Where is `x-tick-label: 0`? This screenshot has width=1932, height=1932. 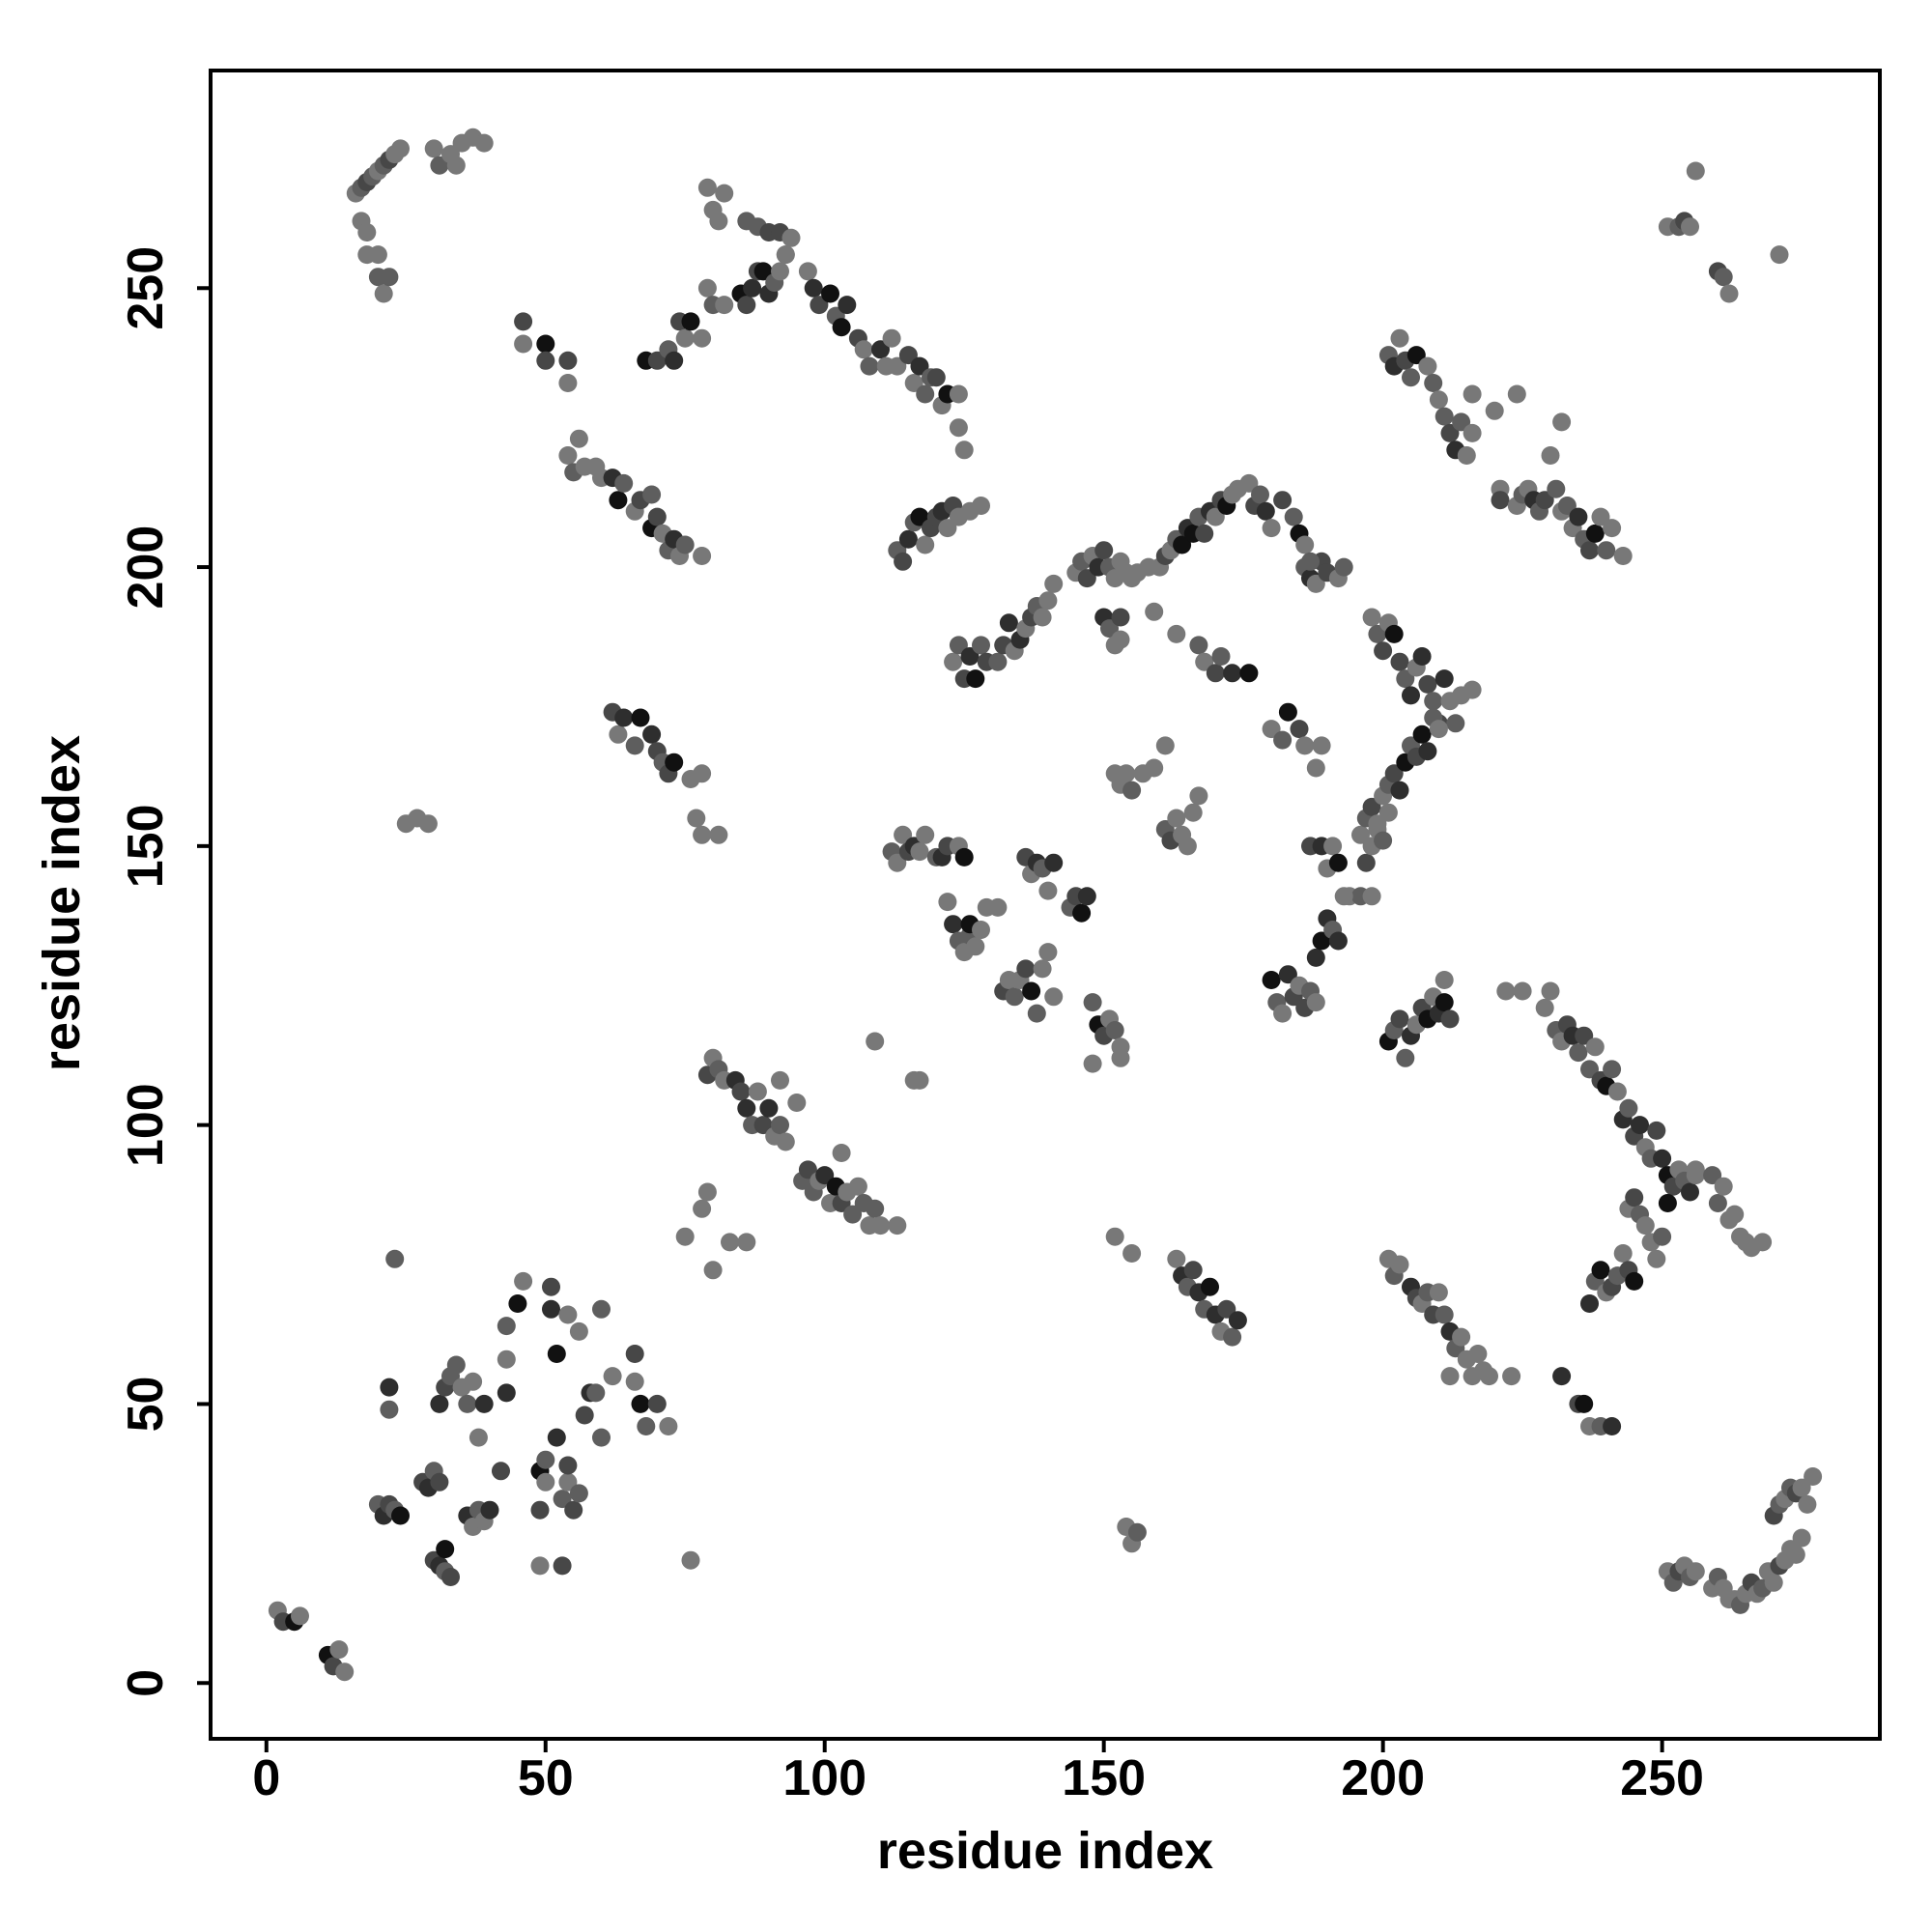
x-tick-label: 0 is located at coordinates (266, 1778).